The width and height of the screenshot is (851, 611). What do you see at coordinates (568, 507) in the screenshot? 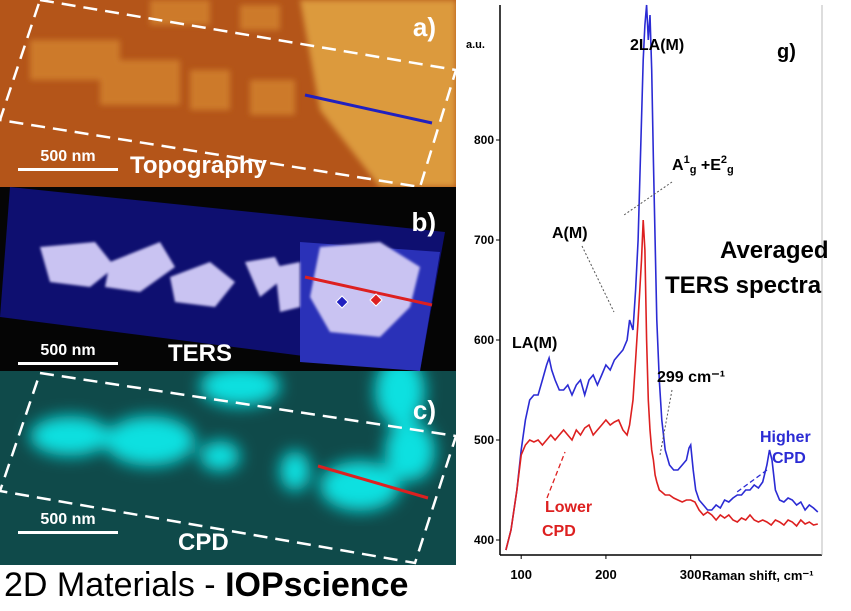
I see `series-label-lower: Lower` at bounding box center [568, 507].